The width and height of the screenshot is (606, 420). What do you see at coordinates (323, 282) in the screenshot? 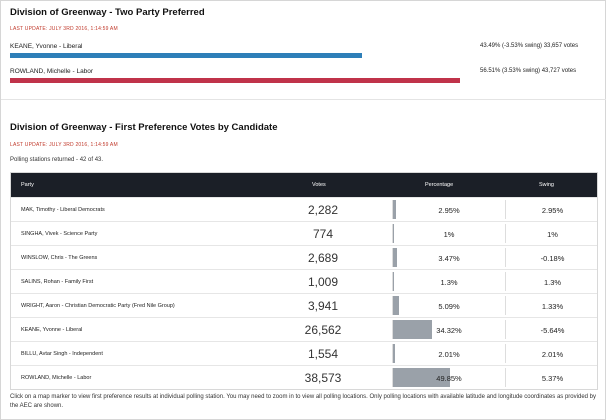
I see `cell-votes: 1,009` at bounding box center [323, 282].